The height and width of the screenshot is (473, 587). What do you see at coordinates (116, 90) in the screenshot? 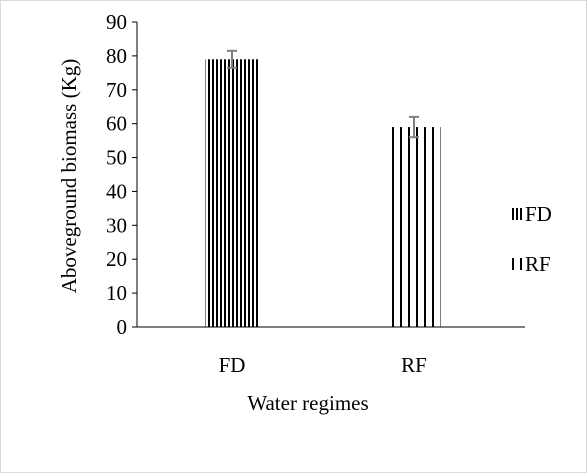
I see `y-tick-label: 70` at bounding box center [116, 90].